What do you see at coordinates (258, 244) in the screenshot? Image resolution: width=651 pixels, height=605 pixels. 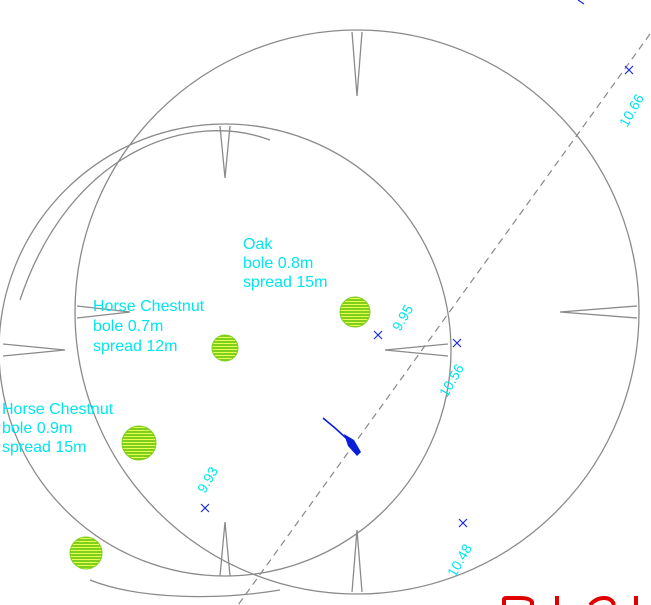 I see `oak-species-label: Oak` at bounding box center [258, 244].